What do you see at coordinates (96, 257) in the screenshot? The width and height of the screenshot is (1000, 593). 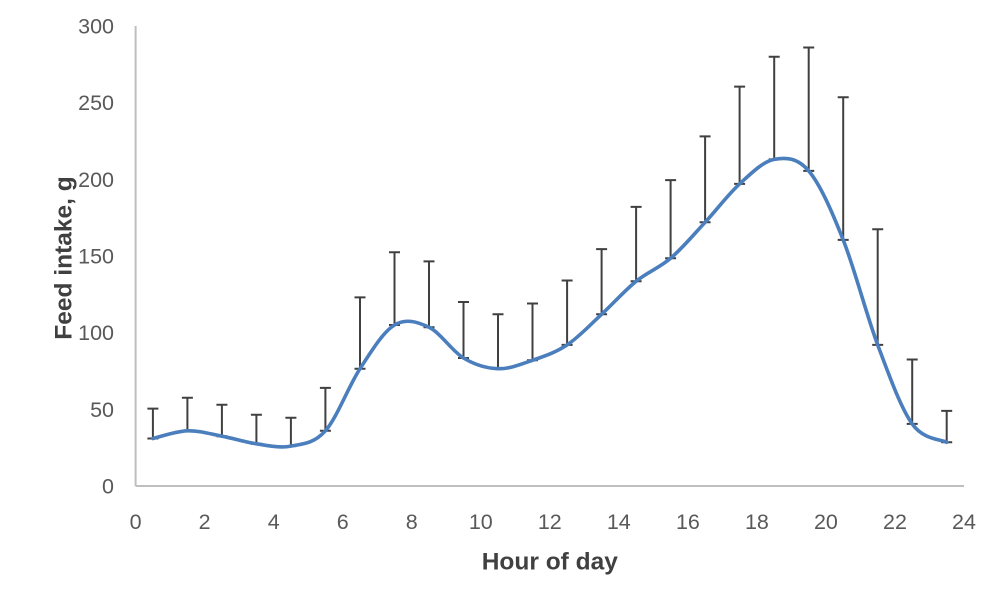 I see `svg-text: 150` at bounding box center [96, 257].